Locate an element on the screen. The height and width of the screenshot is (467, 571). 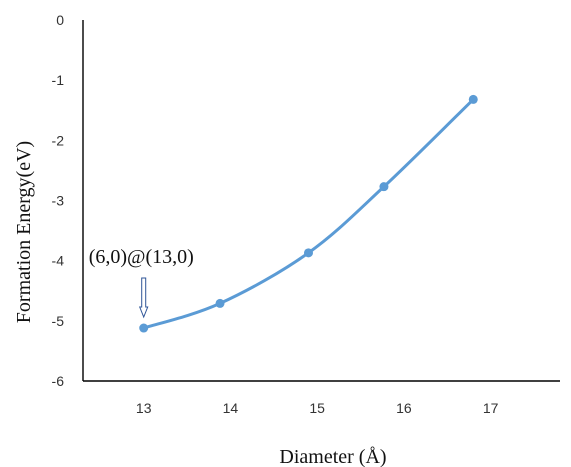
y-tick-label: -5 is located at coordinates (58, 321).